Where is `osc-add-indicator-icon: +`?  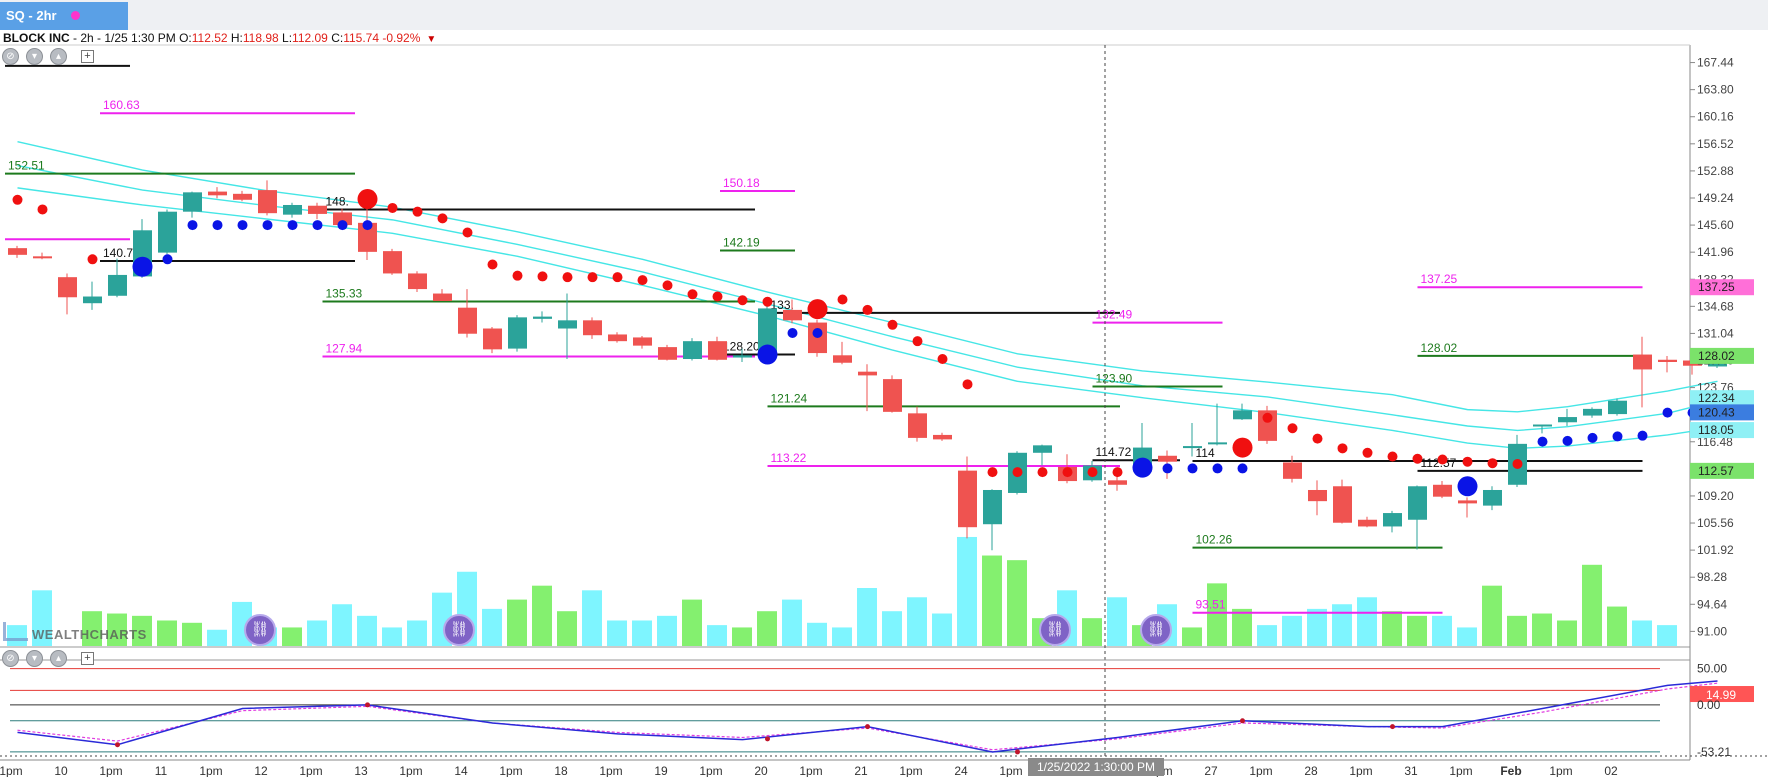
osc-add-indicator-icon: + is located at coordinates (87, 658).